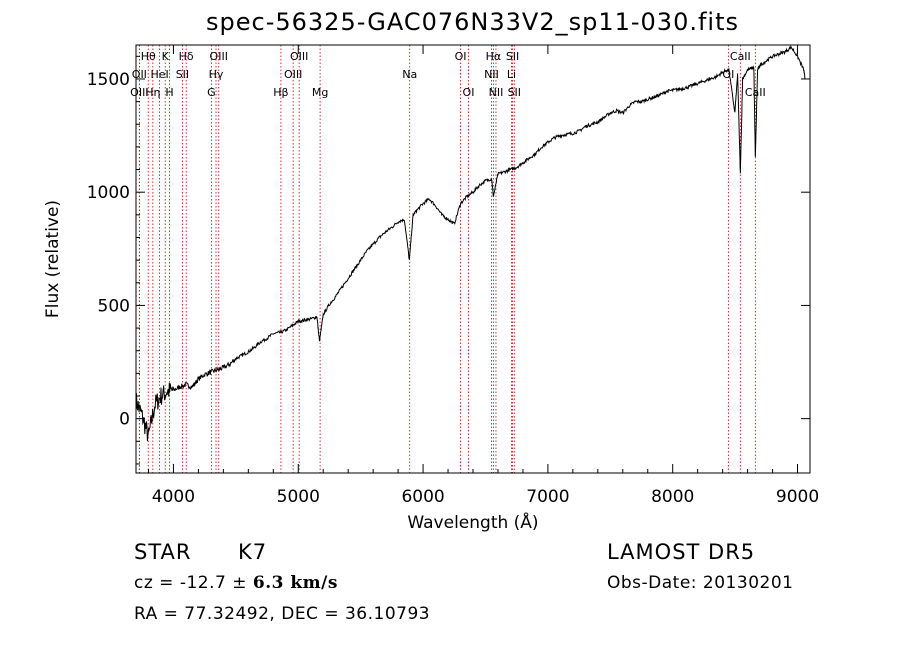  Describe the element at coordinates (173, 497) in the screenshot. I see `x-tick-label: 4000` at that location.